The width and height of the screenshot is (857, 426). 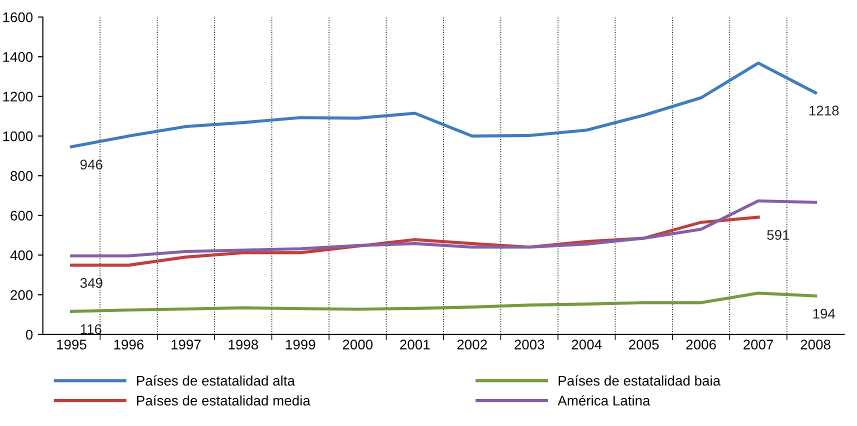 What do you see at coordinates (21, 176) in the screenshot?
I see `y-tick-label: 800` at bounding box center [21, 176].